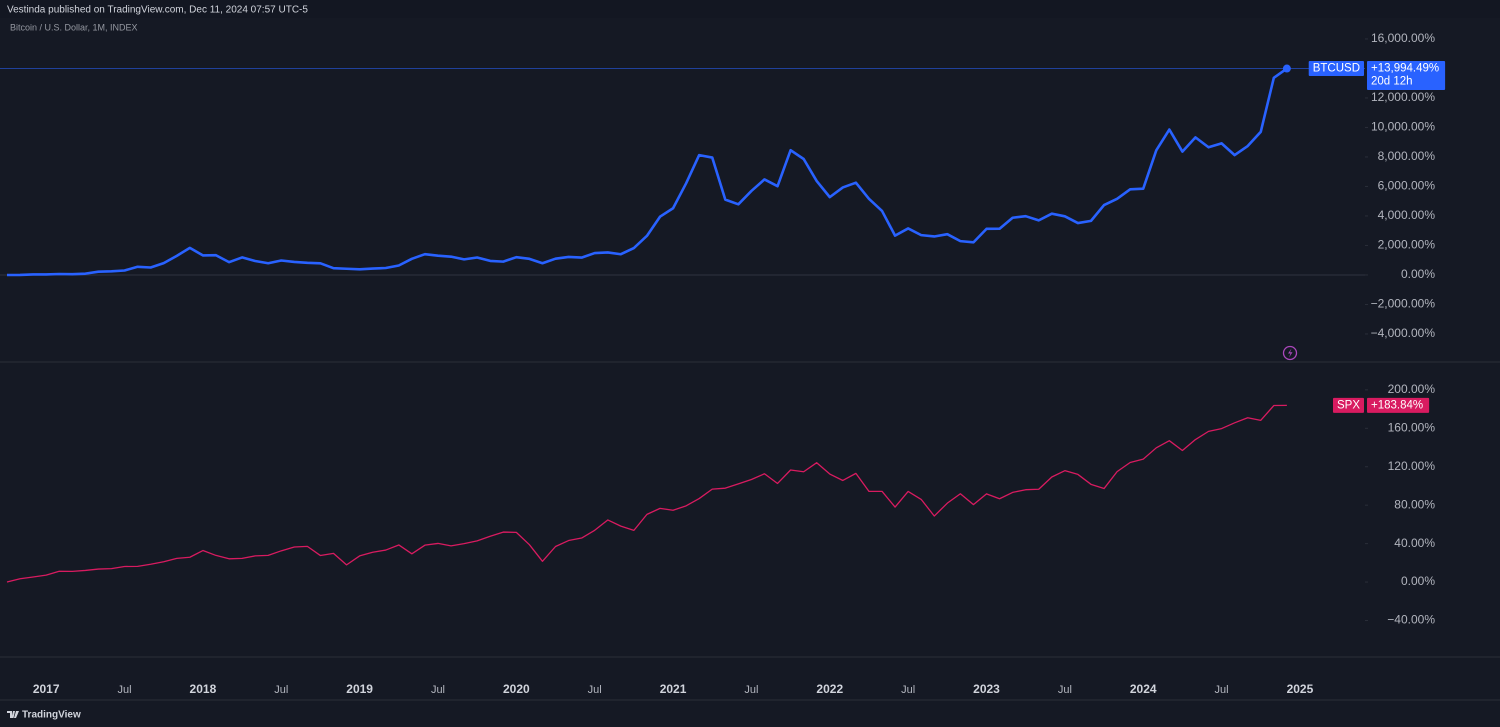 The width and height of the screenshot is (1500, 727). I want to click on y-tick-label: 12,000.00%, so click(1403, 97).